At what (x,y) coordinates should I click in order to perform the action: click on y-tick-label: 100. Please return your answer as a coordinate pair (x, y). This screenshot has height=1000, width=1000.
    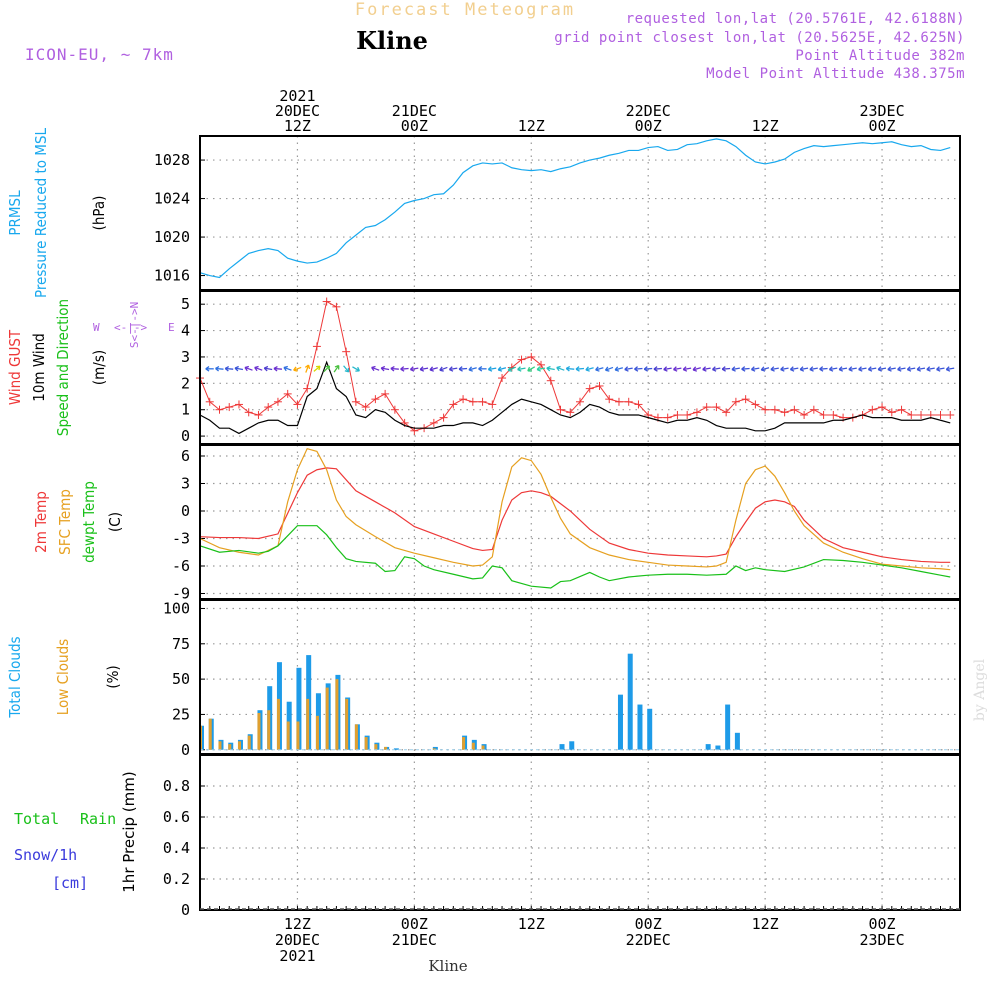
    Looking at the image, I should click on (176, 608).